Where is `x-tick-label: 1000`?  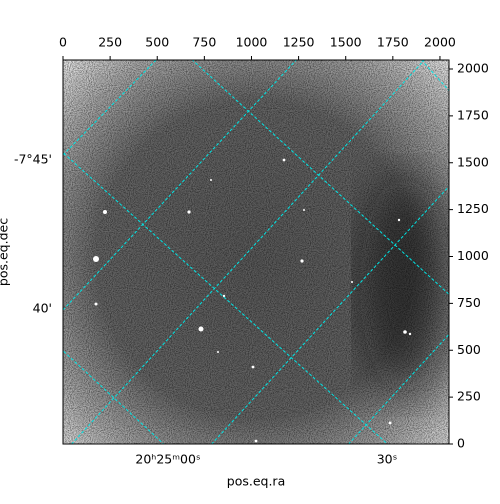 x-tick-label: 1000 is located at coordinates (252, 42).